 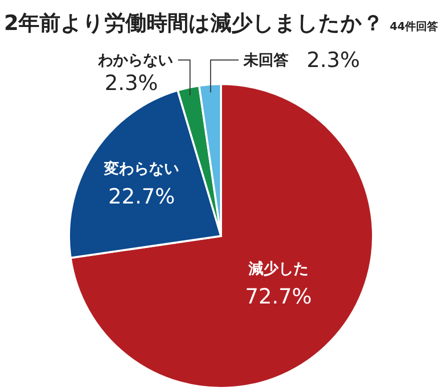 I want to click on label: 変わらない, so click(x=142, y=168).